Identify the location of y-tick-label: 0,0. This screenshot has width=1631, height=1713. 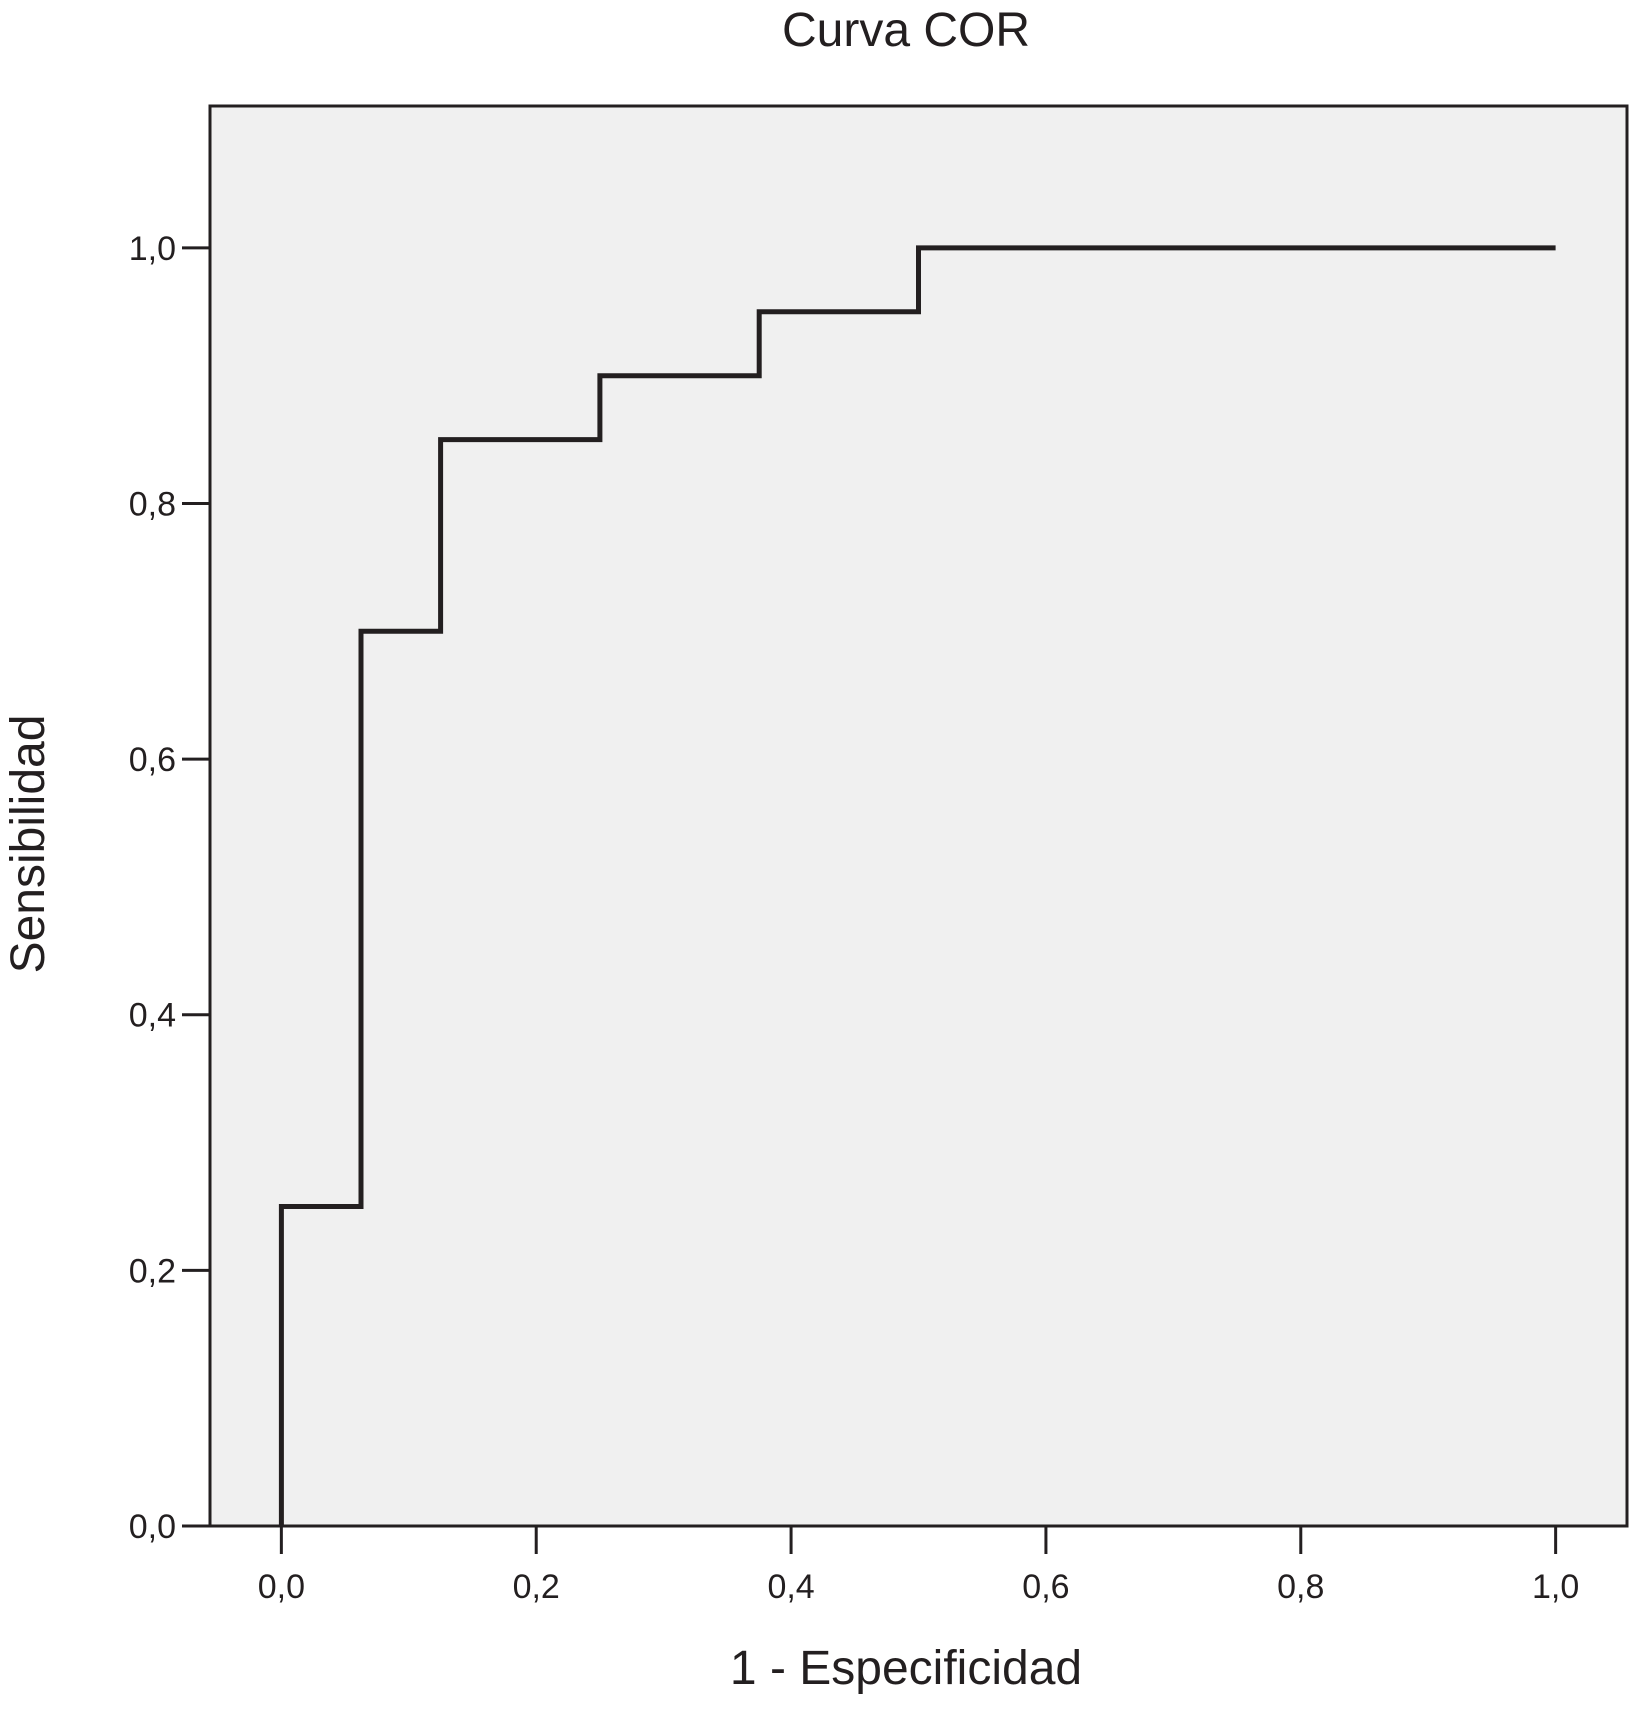
(152, 1527).